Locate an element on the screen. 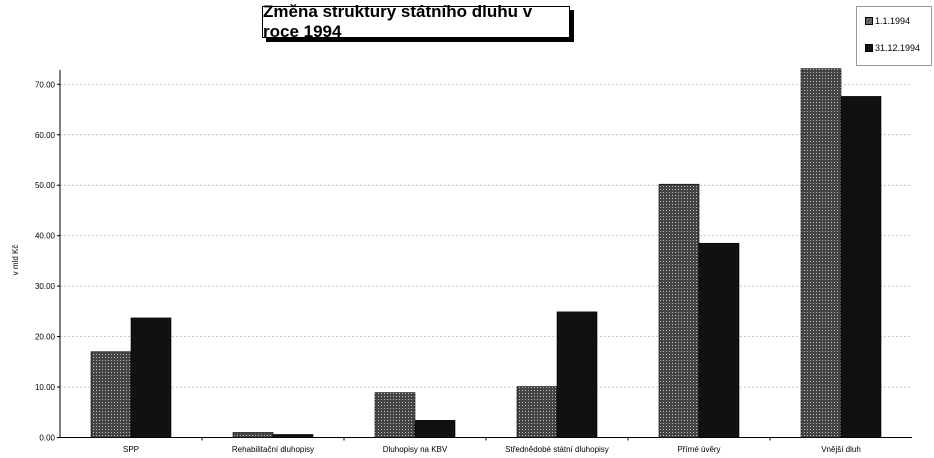 This screenshot has height=458, width=934. x-tick-label: Dluhopisy na KBV is located at coordinates (415, 449).